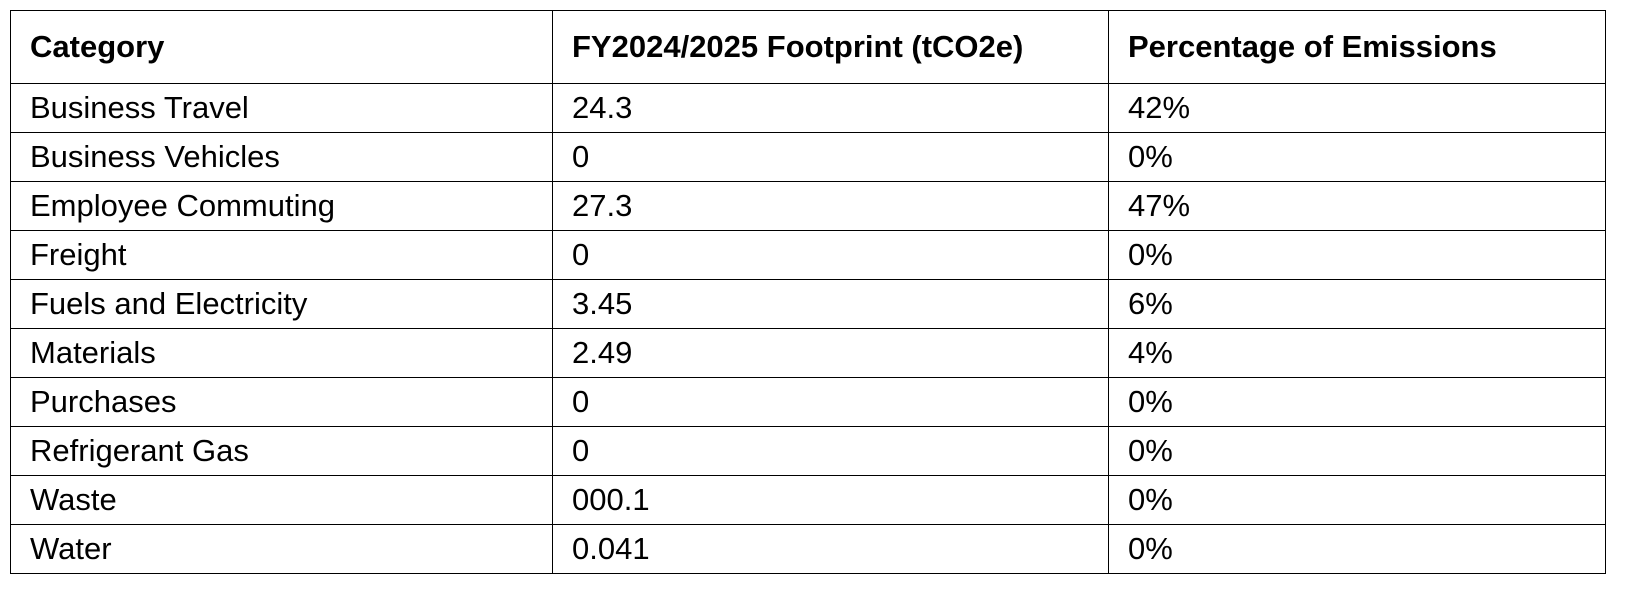  Describe the element at coordinates (281, 353) in the screenshot. I see `cell-category: Materials` at that location.